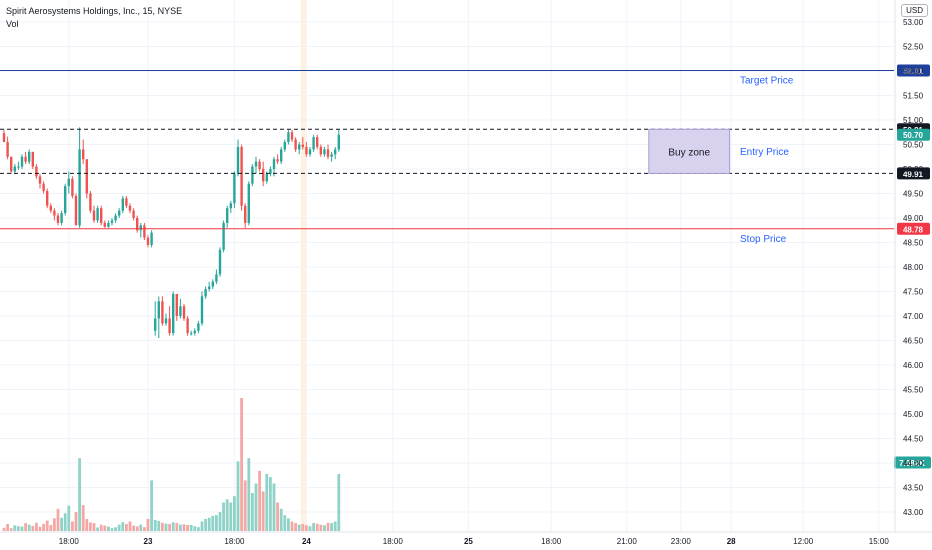  What do you see at coordinates (803, 541) in the screenshot?
I see `time-tick-label: 12:00` at bounding box center [803, 541].